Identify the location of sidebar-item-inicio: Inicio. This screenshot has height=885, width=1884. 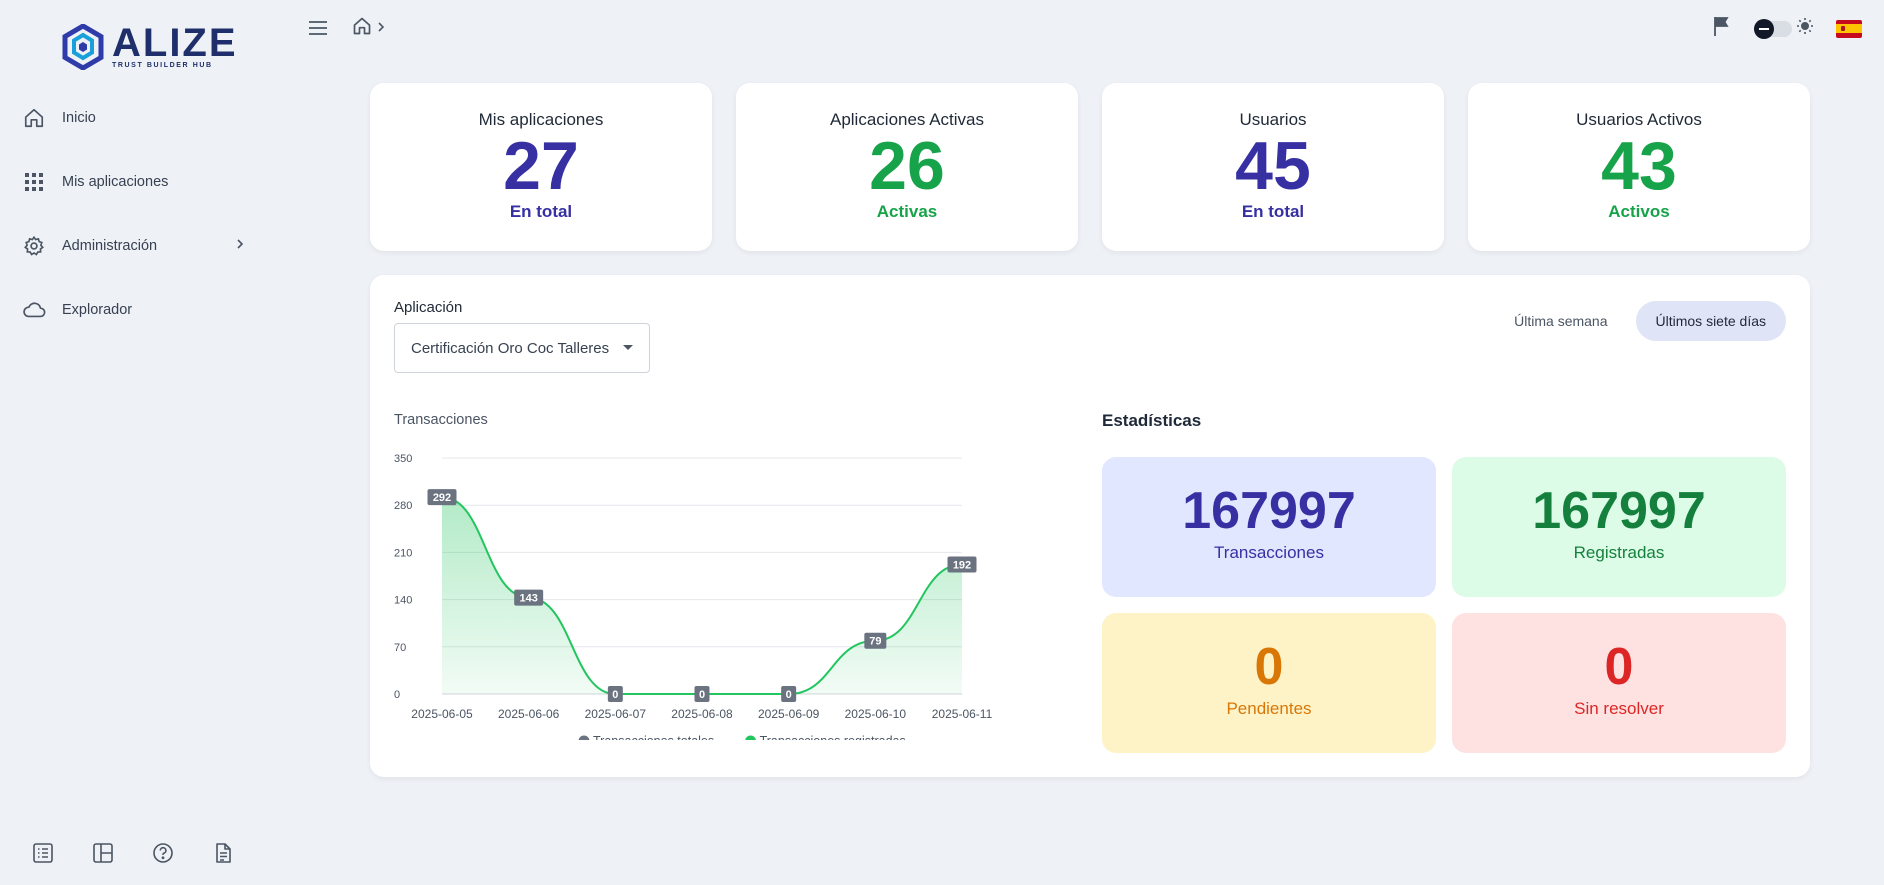
(134, 118).